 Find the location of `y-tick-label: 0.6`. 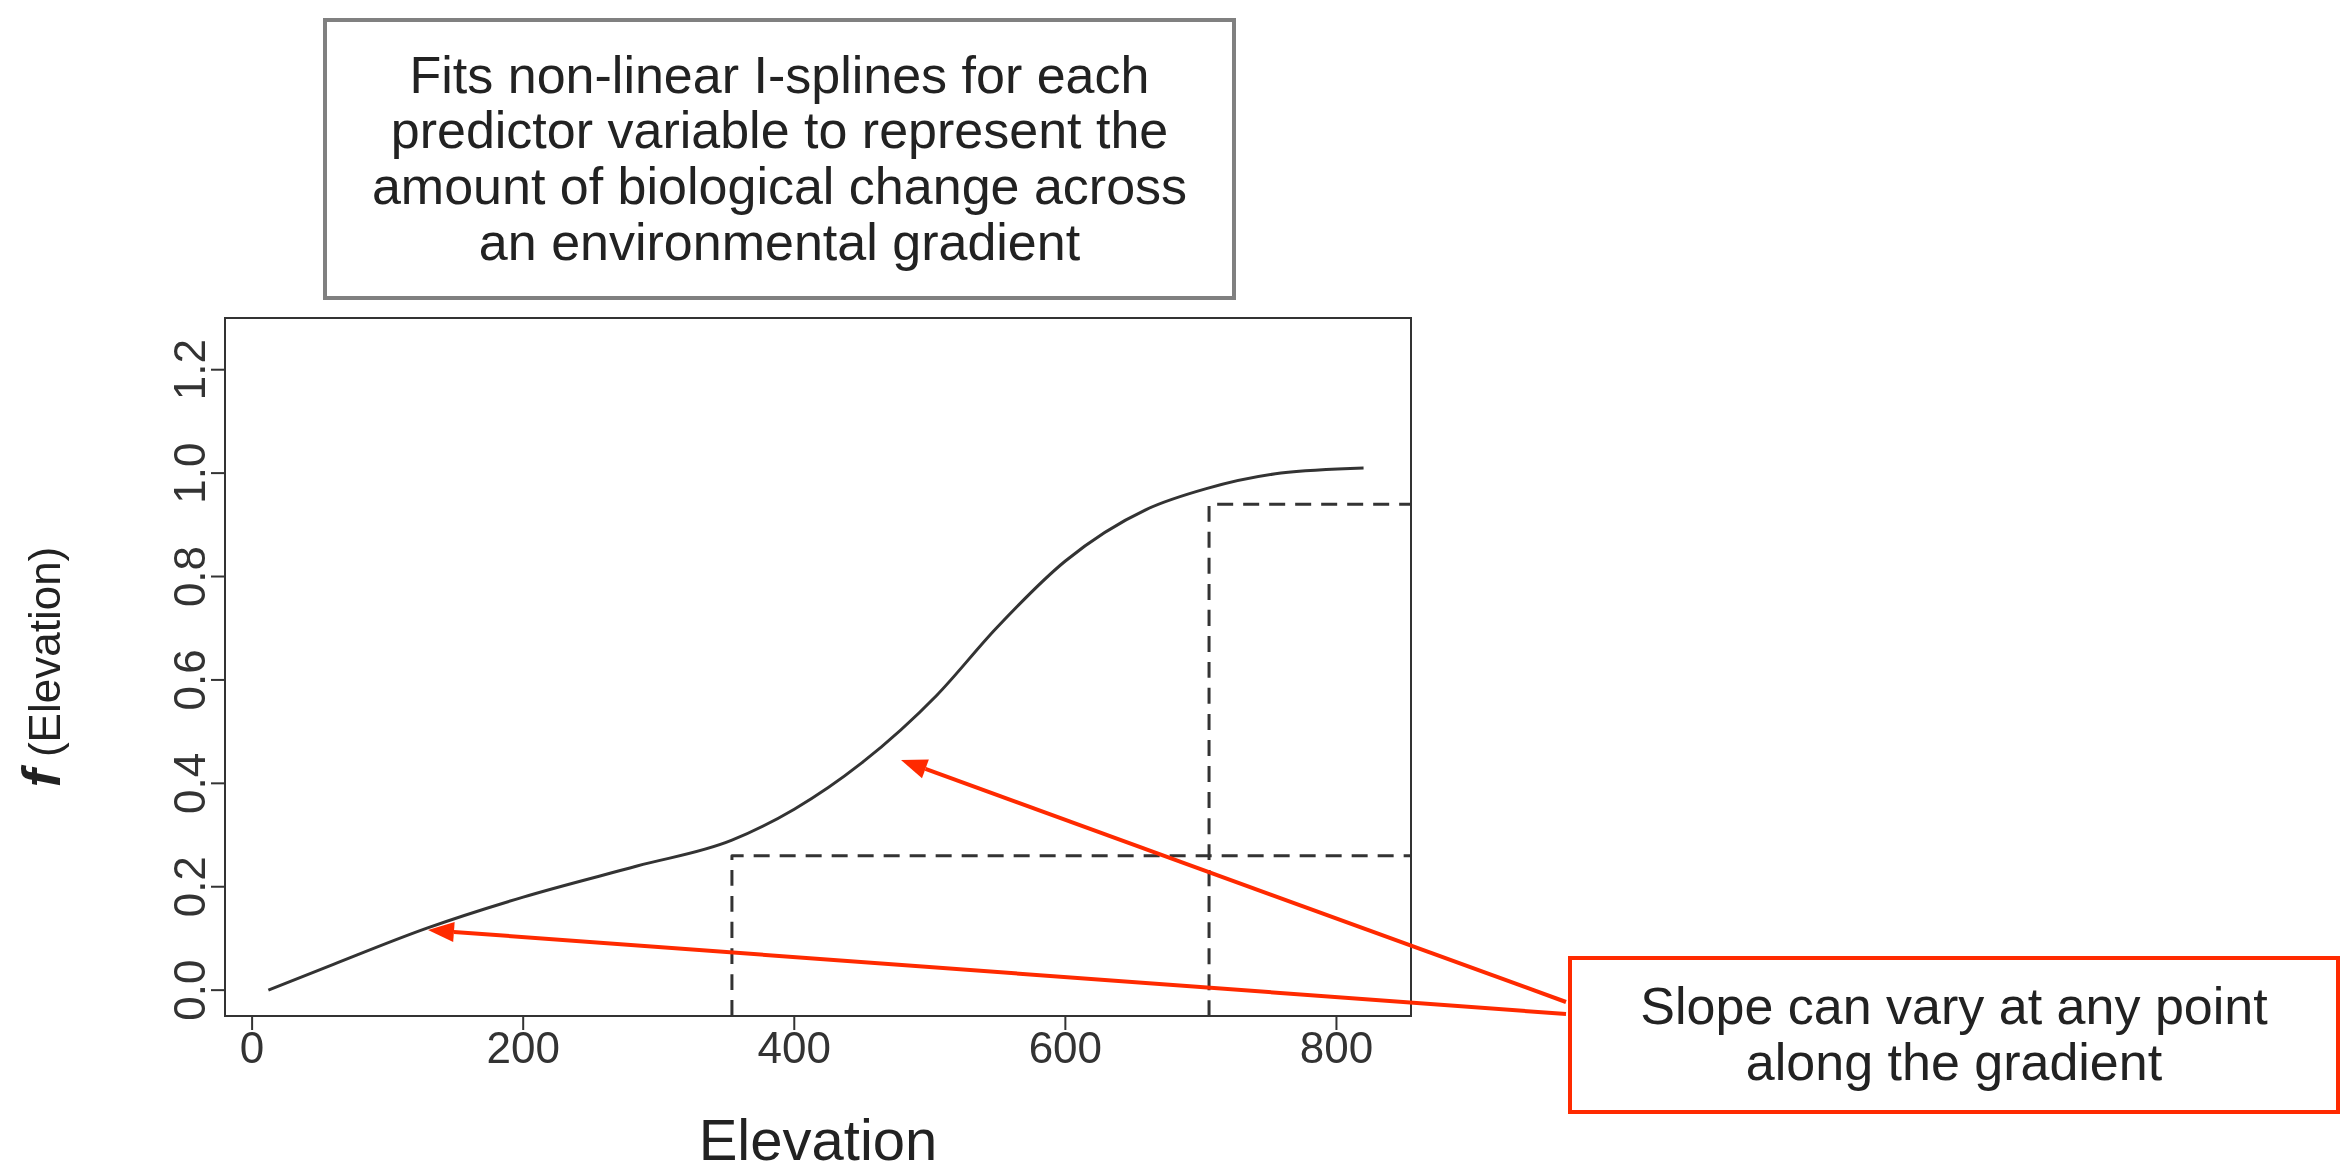

y-tick-label: 0.6 is located at coordinates (189, 680).